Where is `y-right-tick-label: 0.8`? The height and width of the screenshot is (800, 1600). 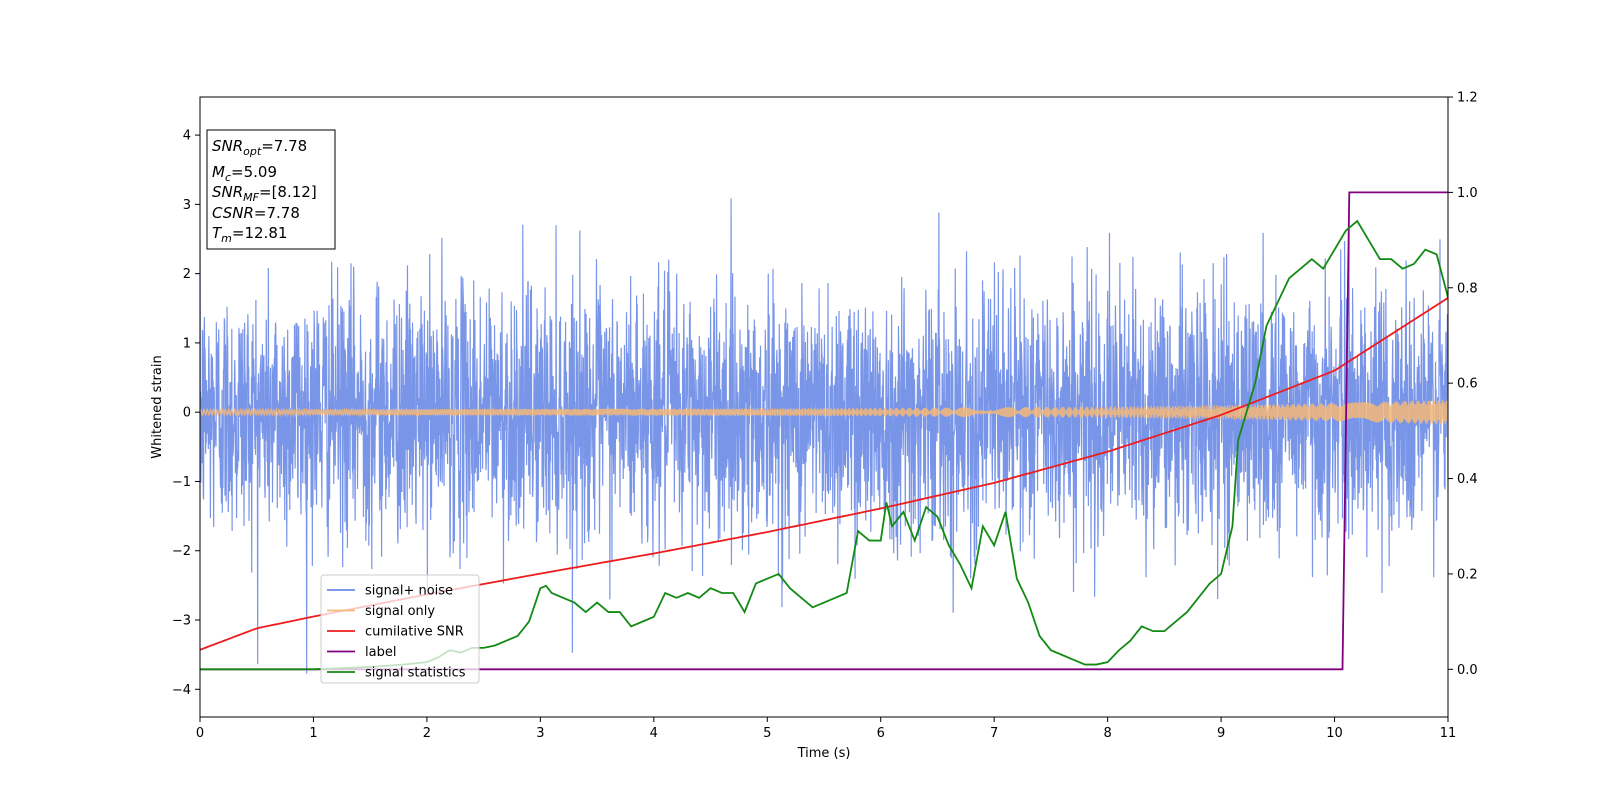 y-right-tick-label: 0.8 is located at coordinates (1467, 288).